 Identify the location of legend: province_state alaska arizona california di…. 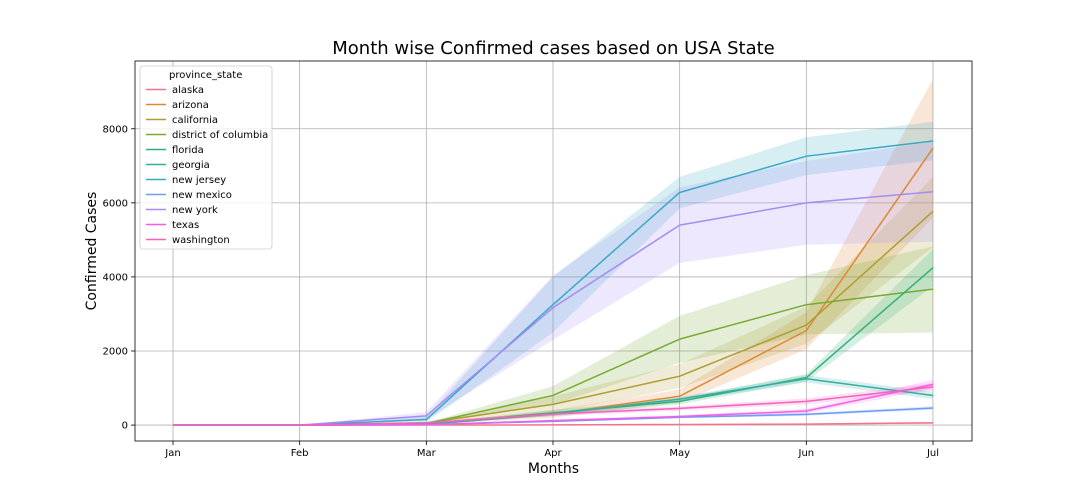
(206, 157).